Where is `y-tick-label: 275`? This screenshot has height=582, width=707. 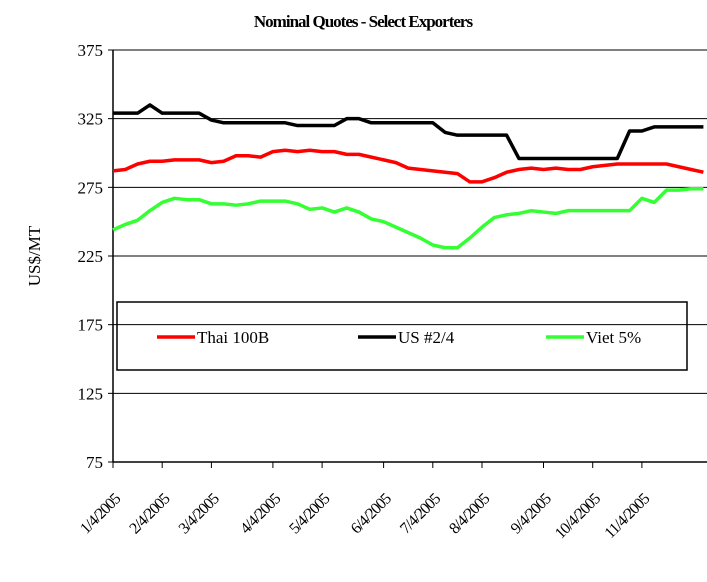
y-tick-label: 275 is located at coordinates (91, 187).